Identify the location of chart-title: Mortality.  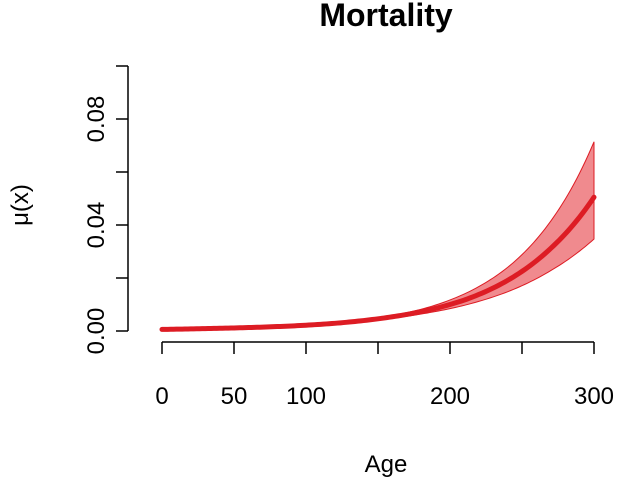
(386, 16).